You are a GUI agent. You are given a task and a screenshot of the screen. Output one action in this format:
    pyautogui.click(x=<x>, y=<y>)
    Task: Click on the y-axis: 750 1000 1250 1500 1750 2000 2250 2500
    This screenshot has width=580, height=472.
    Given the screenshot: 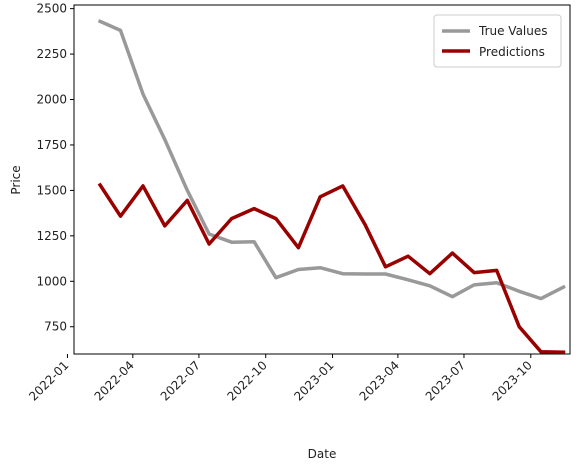 What is the action you would take?
    pyautogui.click(x=55, y=168)
    